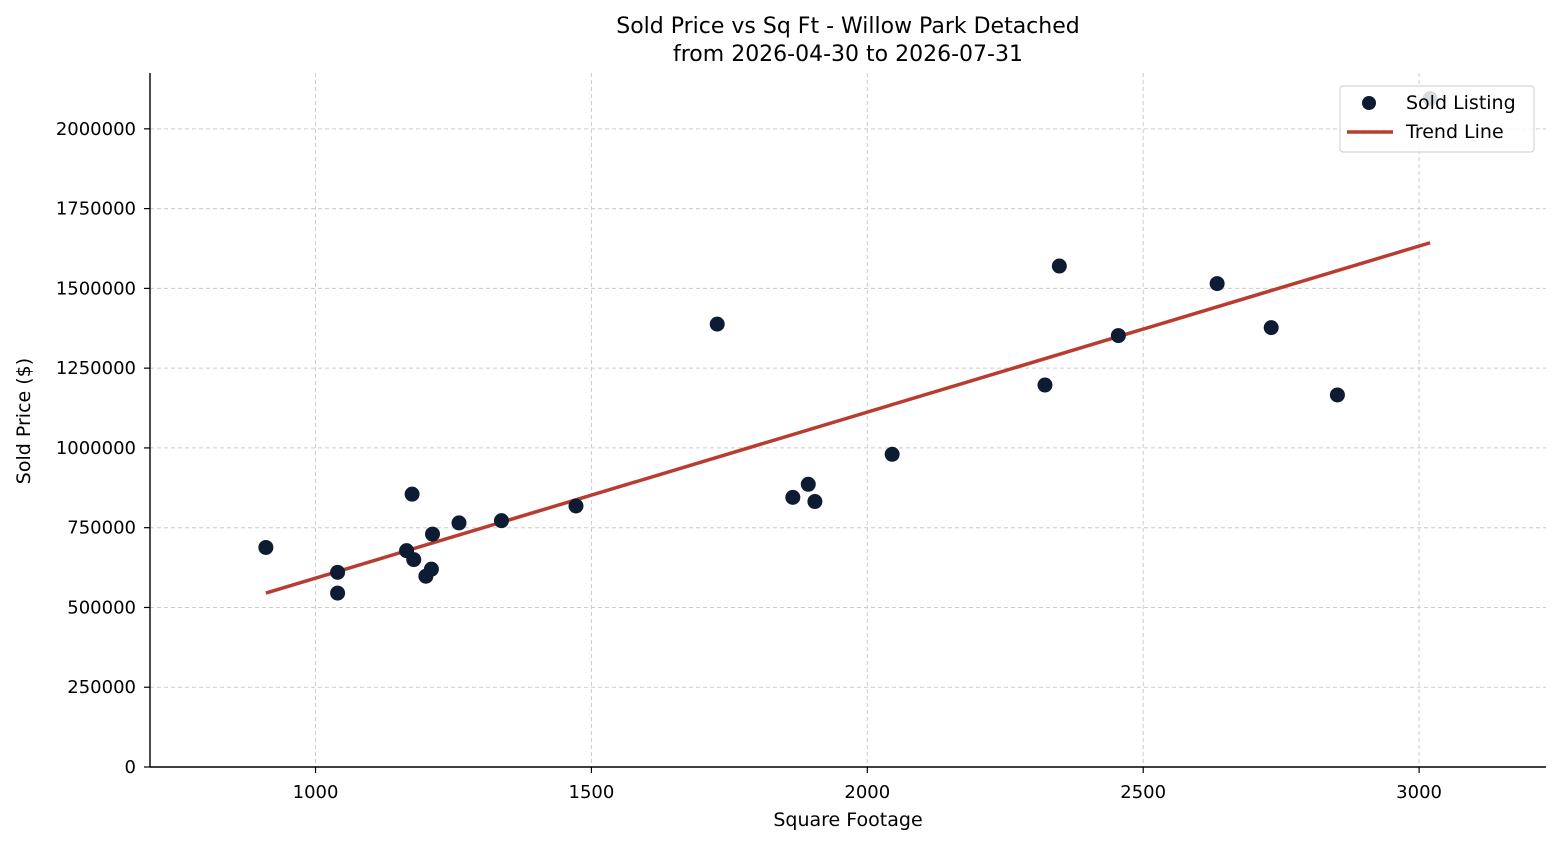 This screenshot has height=845, width=1560. Describe the element at coordinates (1369, 103) in the screenshot. I see `legend-marker-sold-listing` at that location.